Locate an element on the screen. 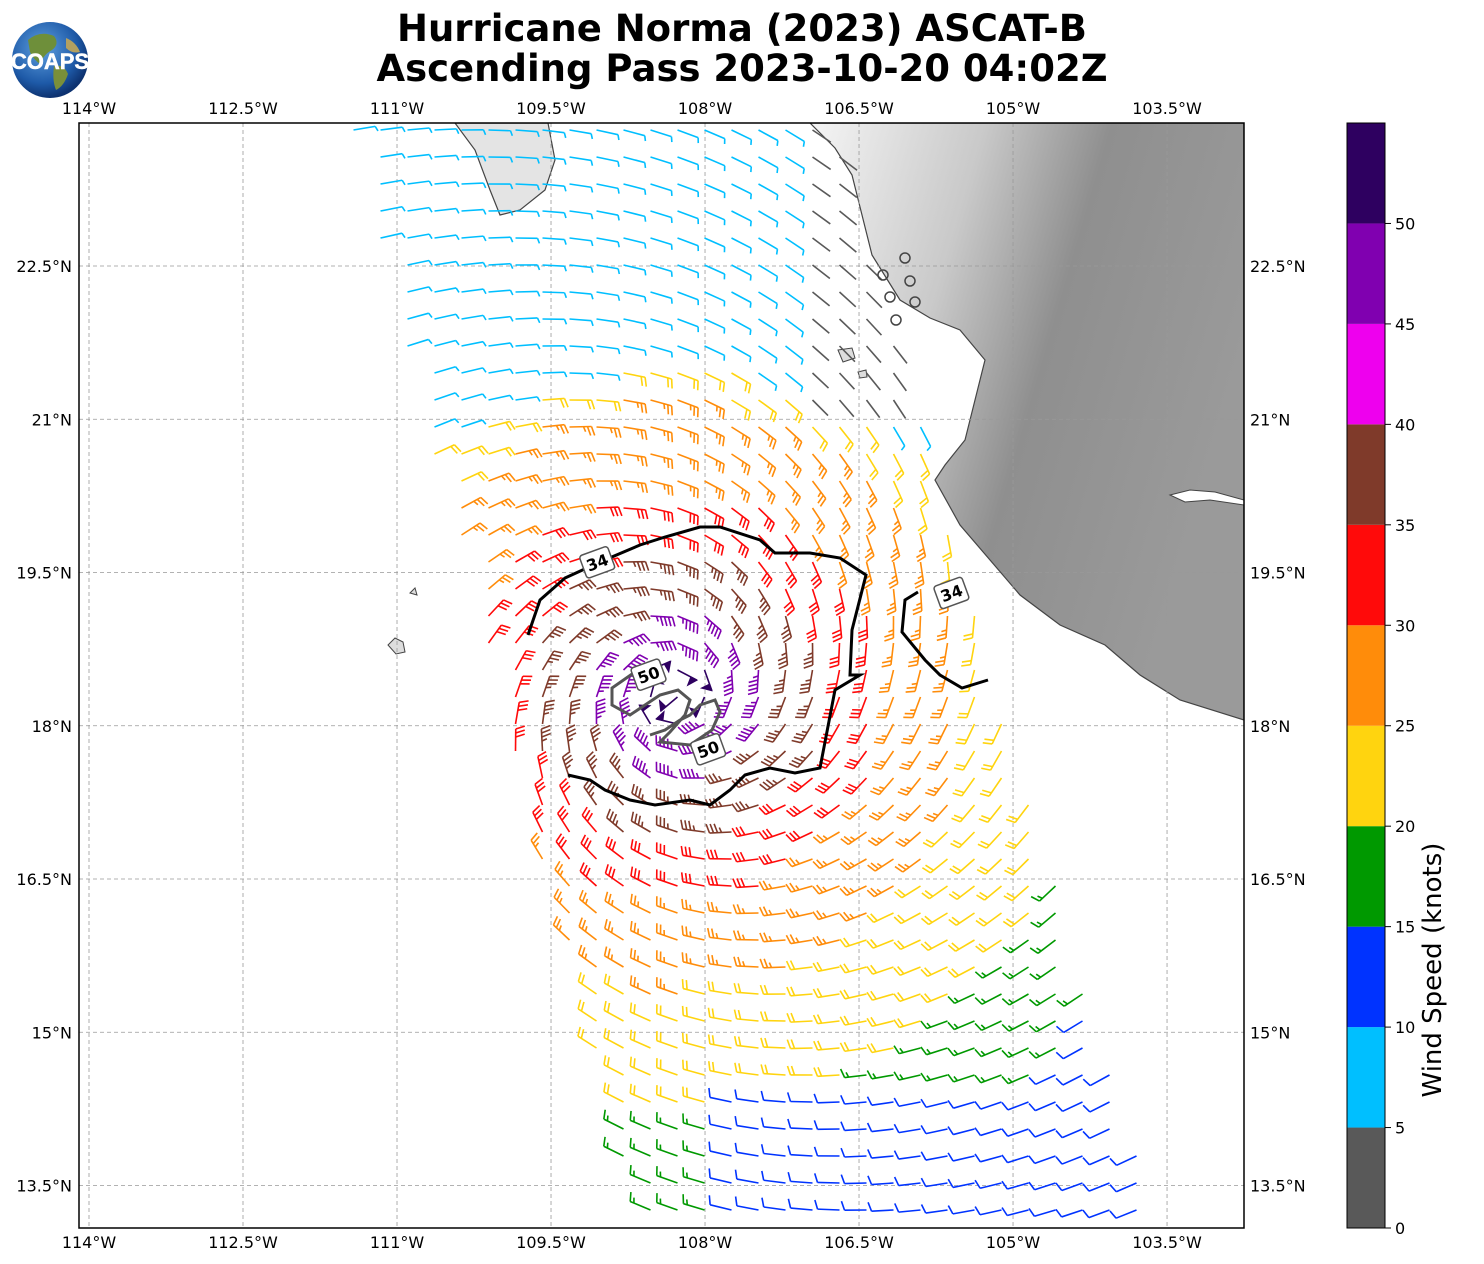  lat-tick-label-right: 18°N is located at coordinates (1270, 726).